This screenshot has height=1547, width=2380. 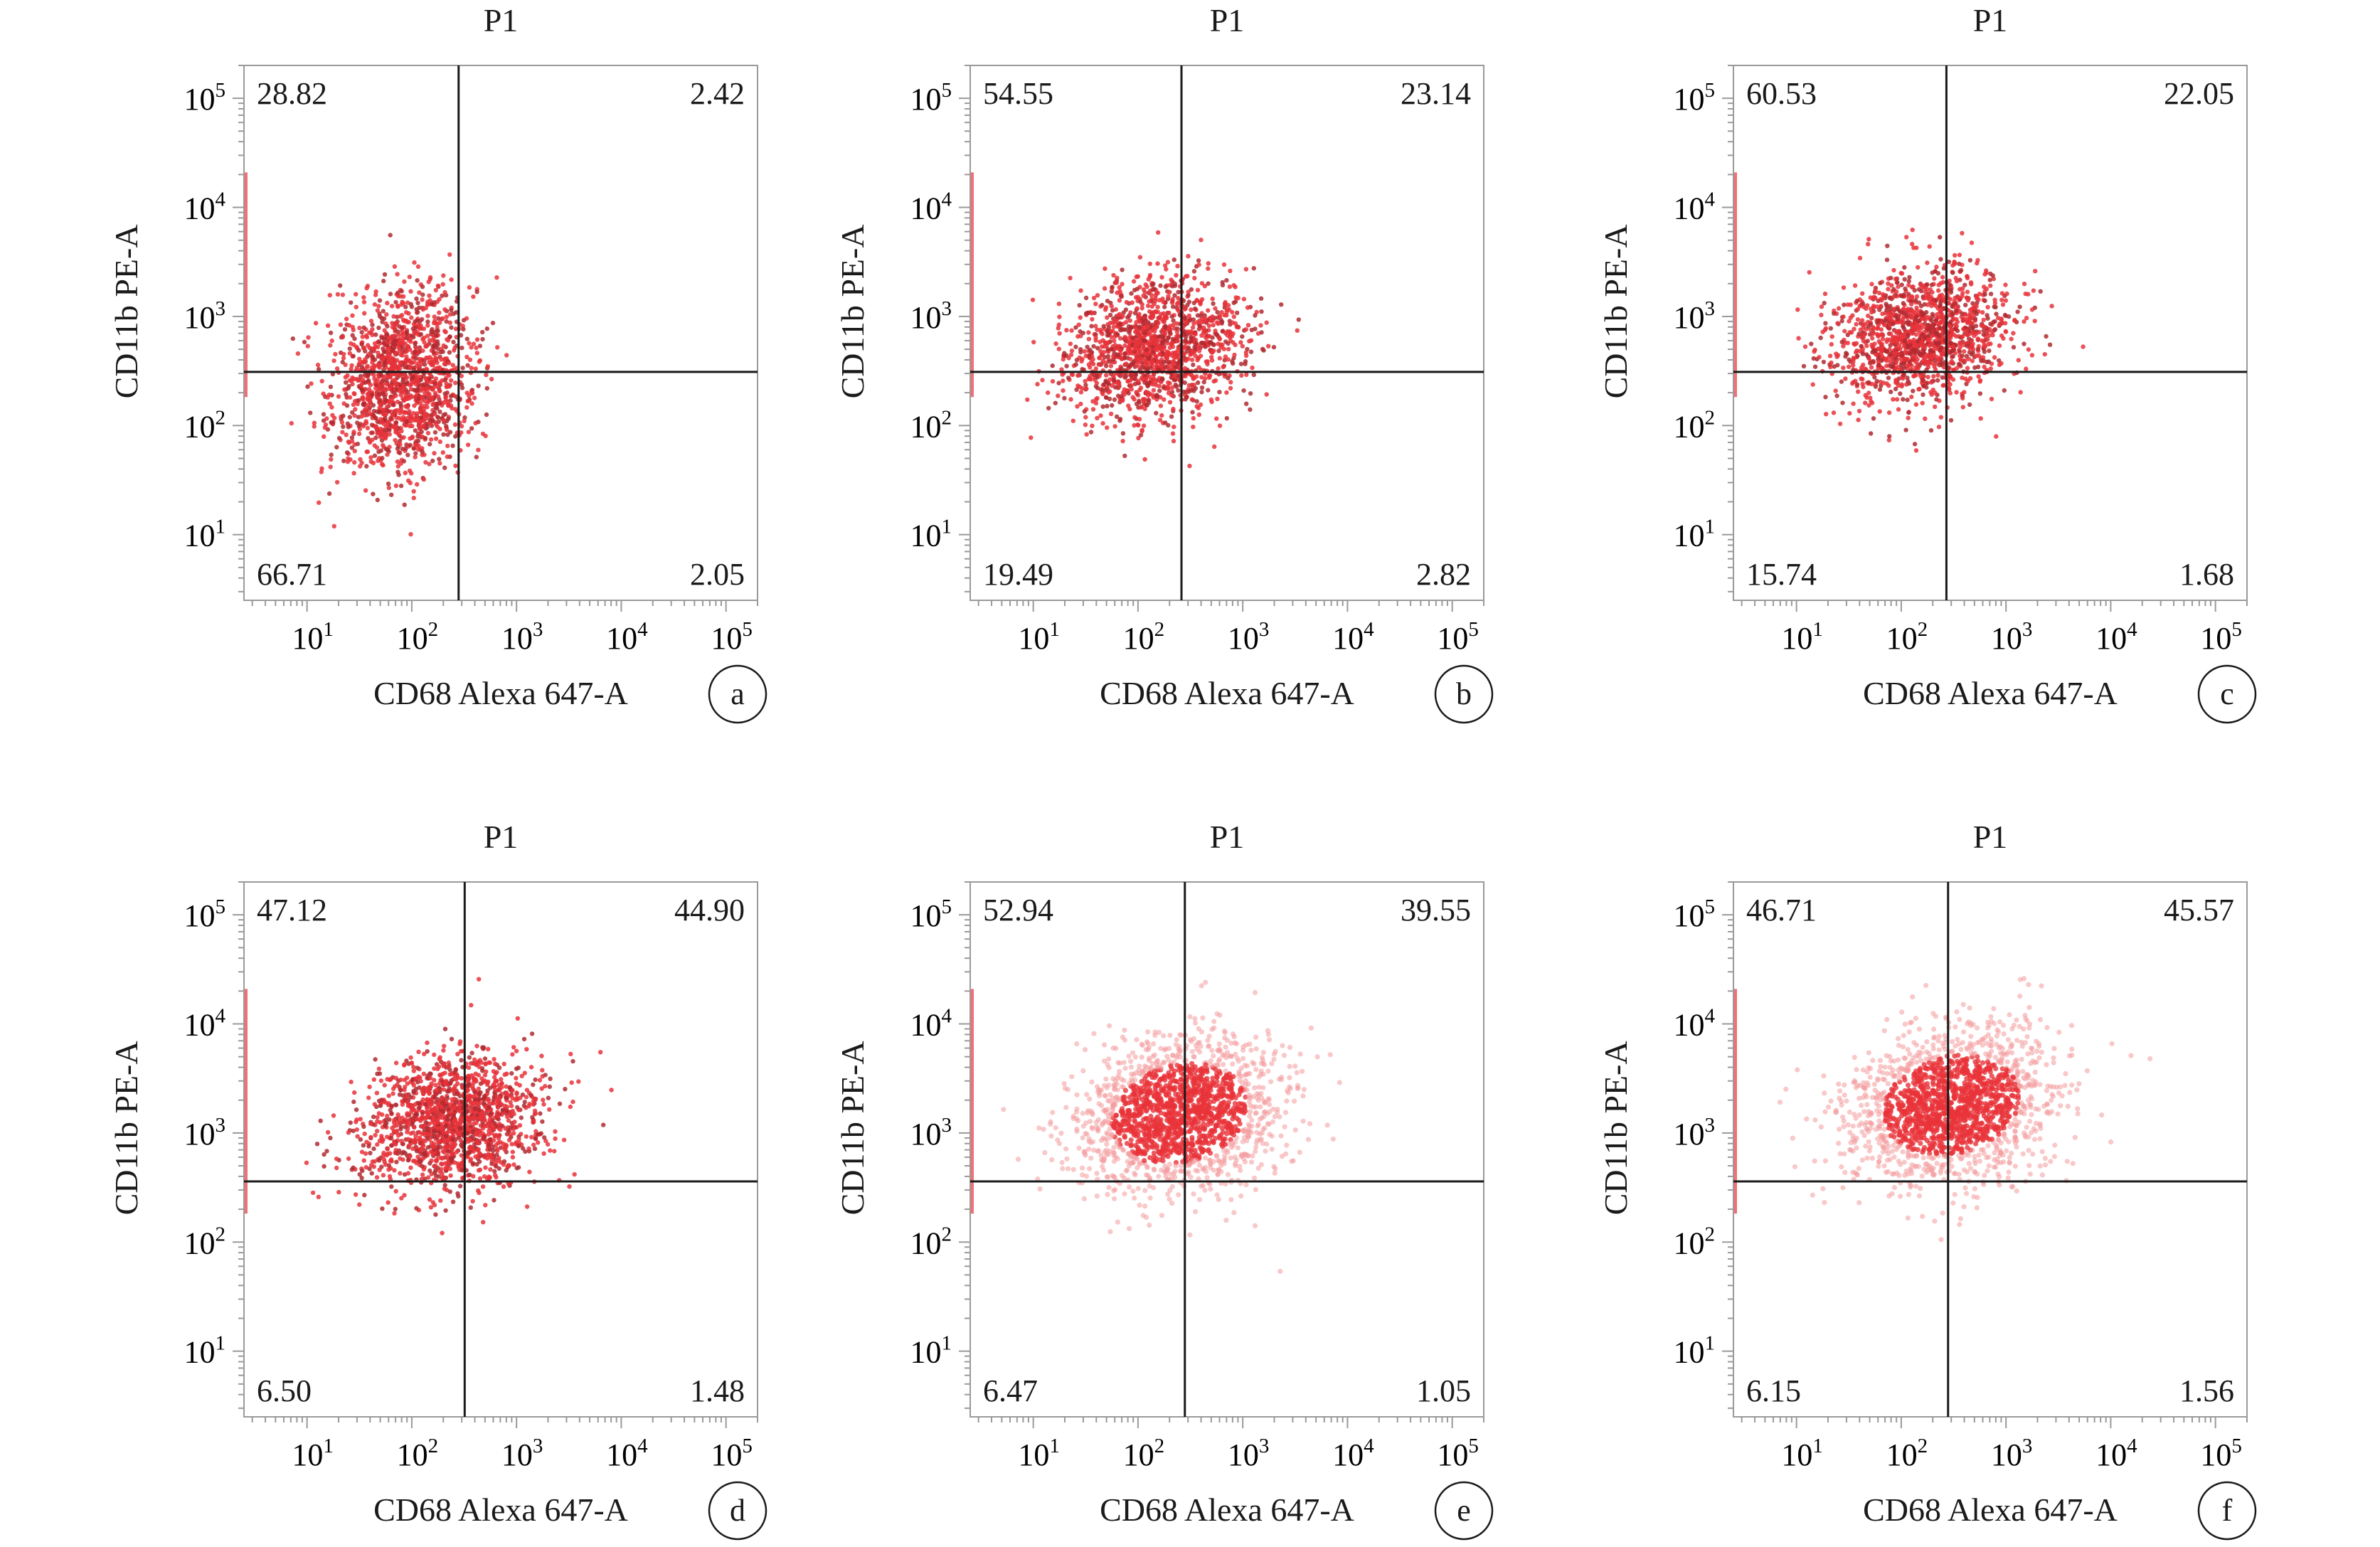 What do you see at coordinates (931, 98) in the screenshot?
I see `y-tick-label: 105` at bounding box center [931, 98].